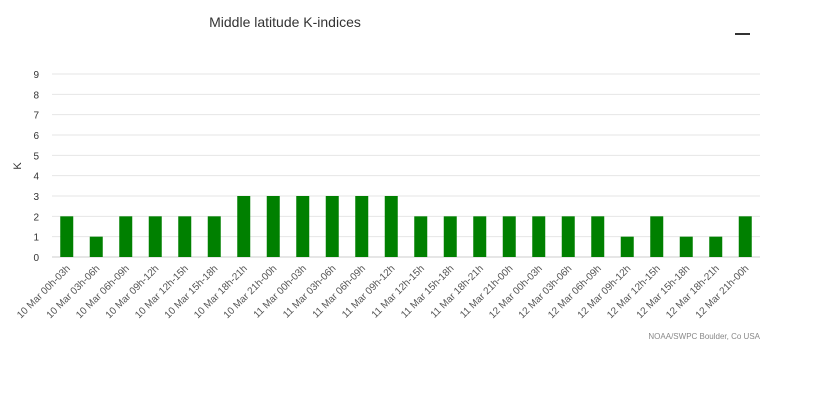 The height and width of the screenshot is (403, 832). Describe the element at coordinates (742, 34) in the screenshot. I see `chart-menu-icon` at that location.